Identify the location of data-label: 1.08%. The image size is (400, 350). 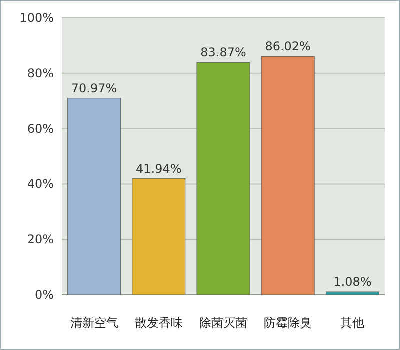
(353, 282).